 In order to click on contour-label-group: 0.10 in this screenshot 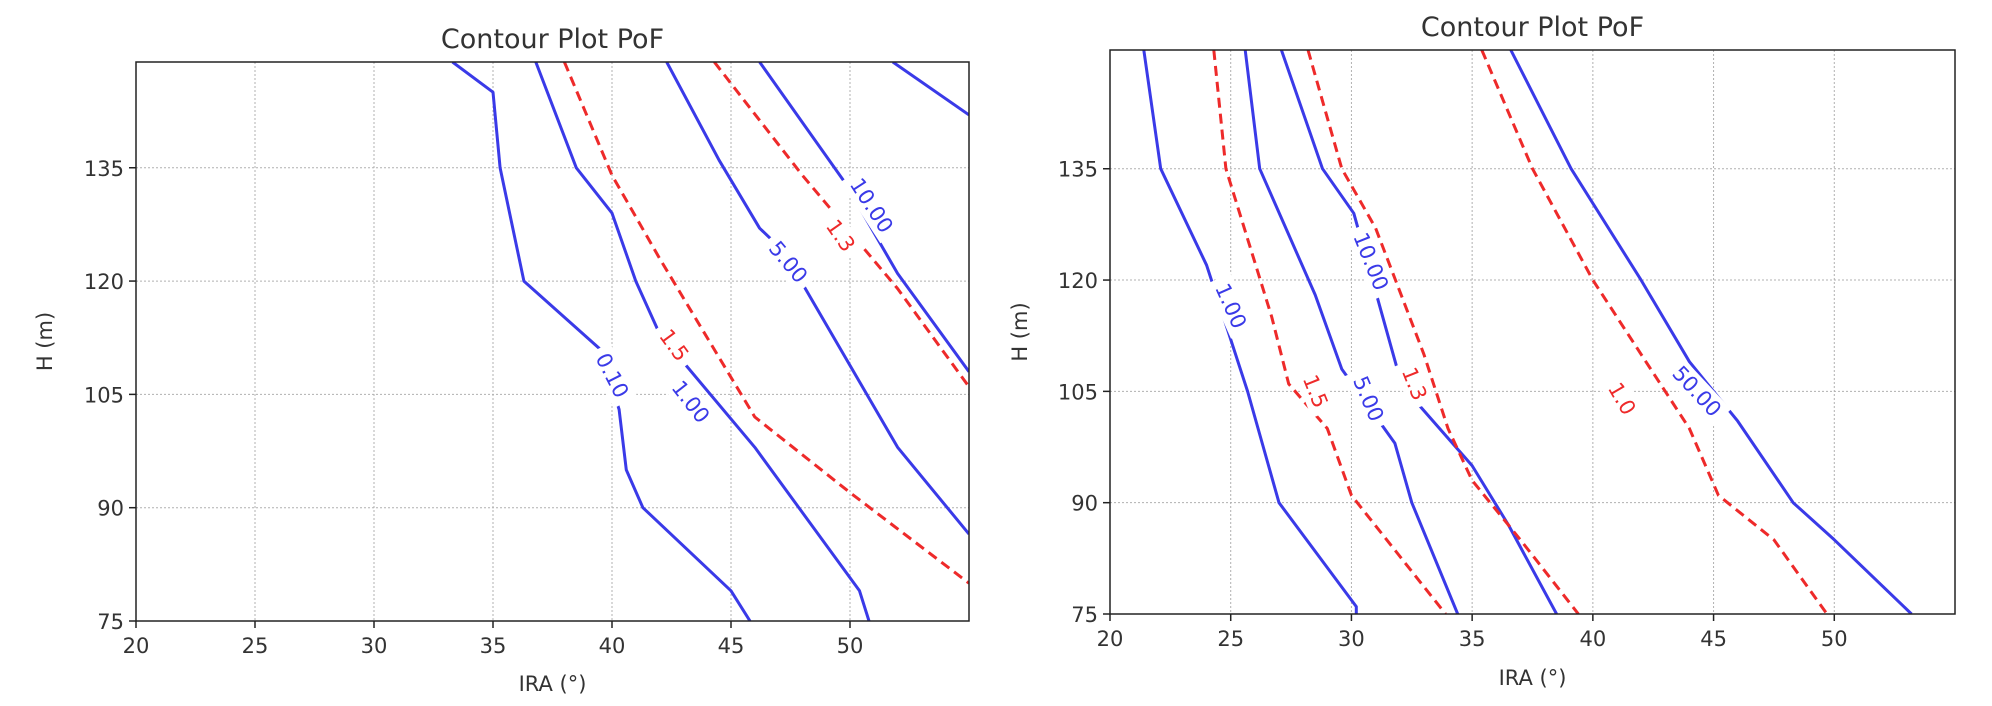, I will do `click(612, 375)`.